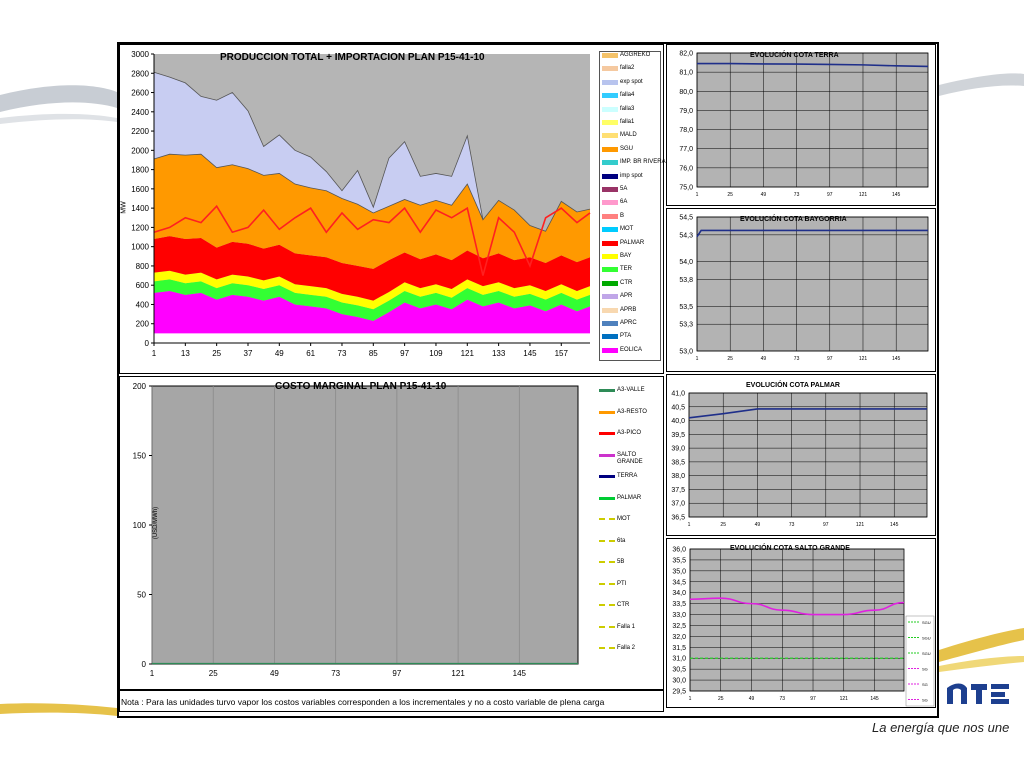 Image resolution: width=1024 pixels, height=768 pixels. Describe the element at coordinates (793, 219) in the screenshot. I see `baygorria-title: EVOLUCIÓN COTA BAYGORRIA` at that location.